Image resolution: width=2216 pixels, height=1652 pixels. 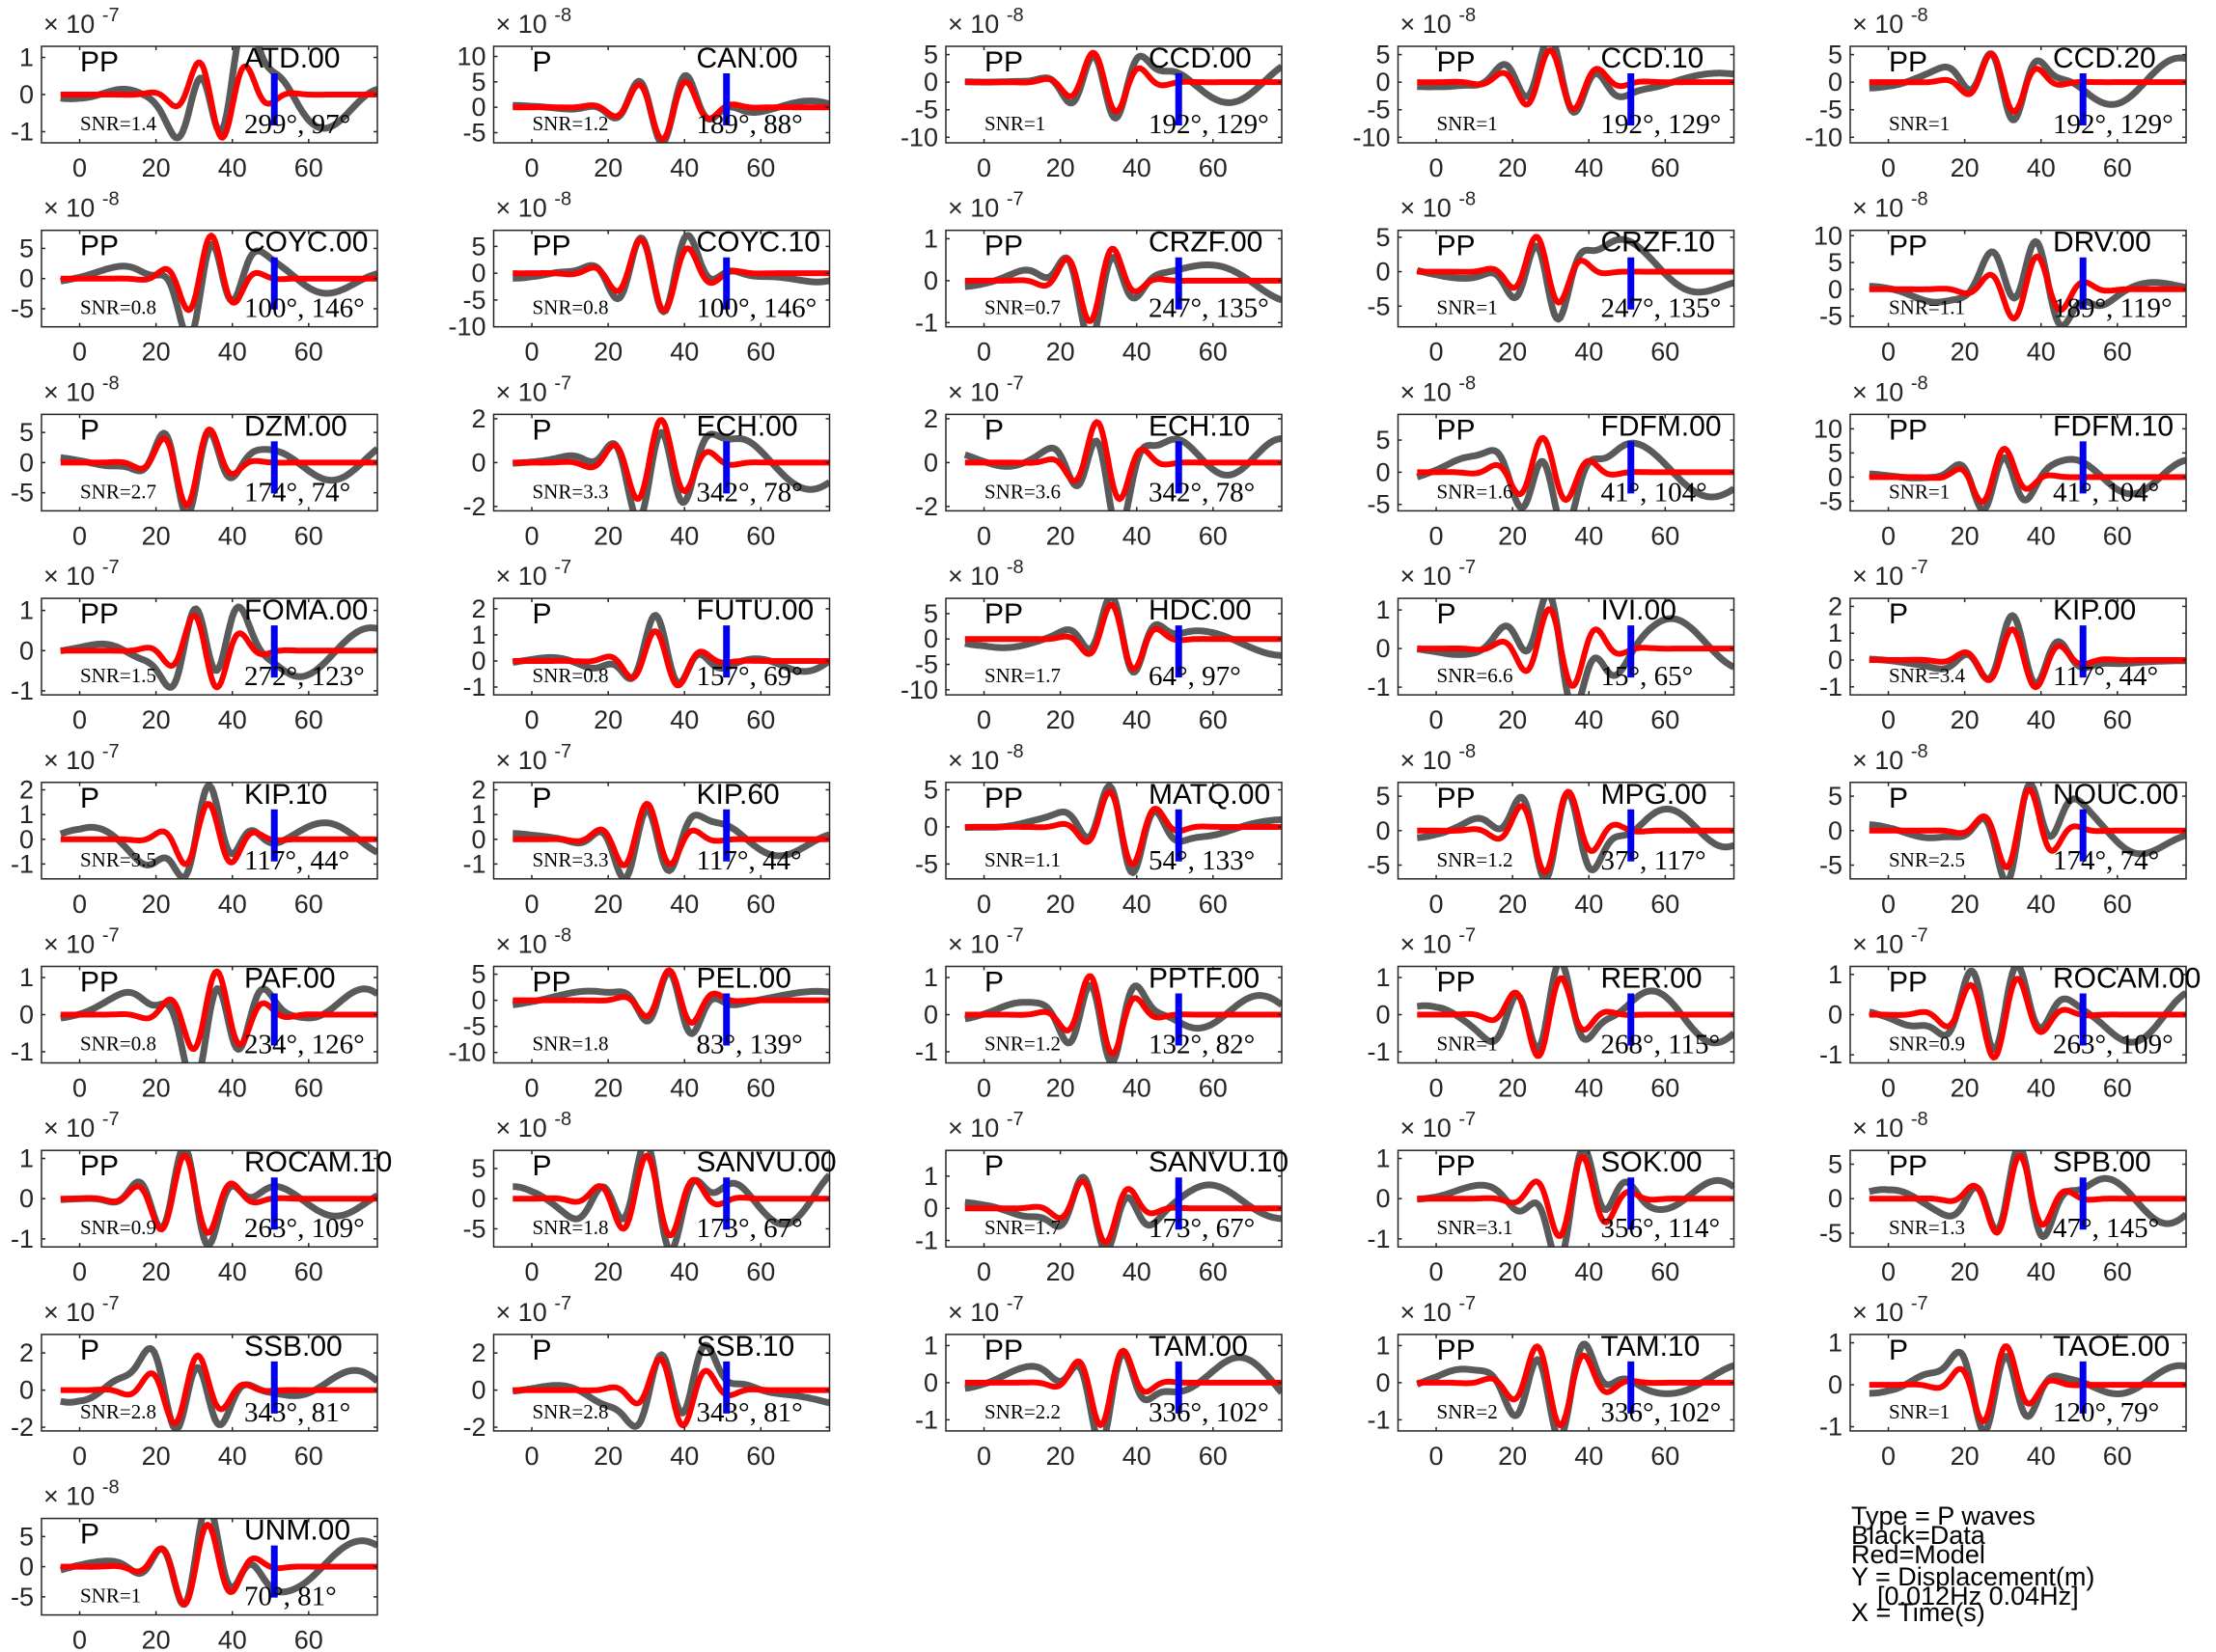 What do you see at coordinates (1023, 1044) in the screenshot?
I see `snr-label: SNR=1.2` at bounding box center [1023, 1044].